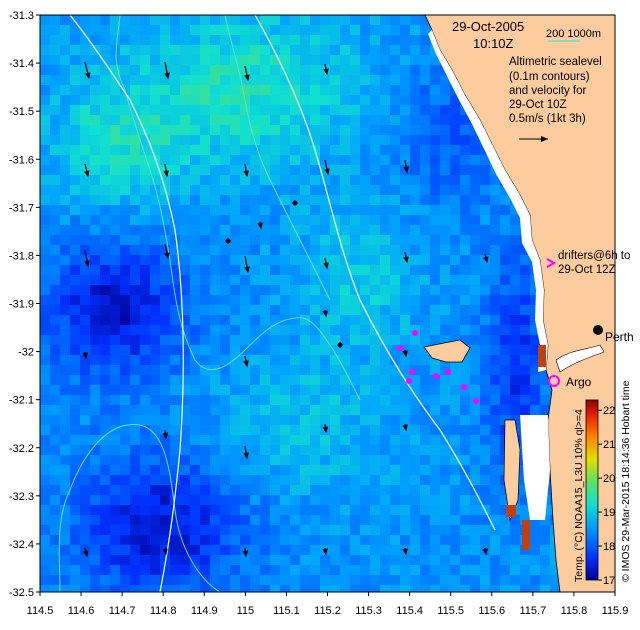 Image resolution: width=640 pixels, height=630 pixels. What do you see at coordinates (327, 611) in the screenshot?
I see `lon-tick-label: 115.2` at bounding box center [327, 611].